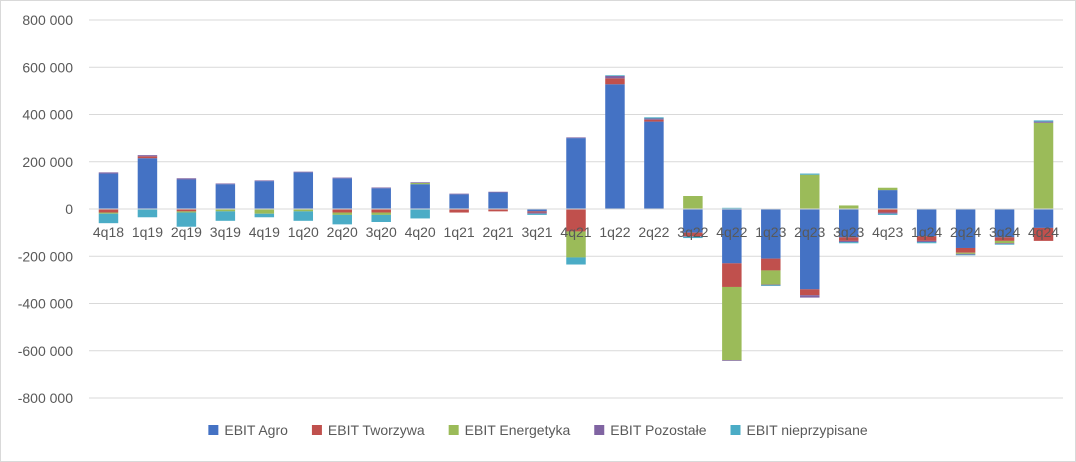  What do you see at coordinates (771, 285) in the screenshot?
I see `bar-ebit-pozosta-e-1q23` at bounding box center [771, 285].